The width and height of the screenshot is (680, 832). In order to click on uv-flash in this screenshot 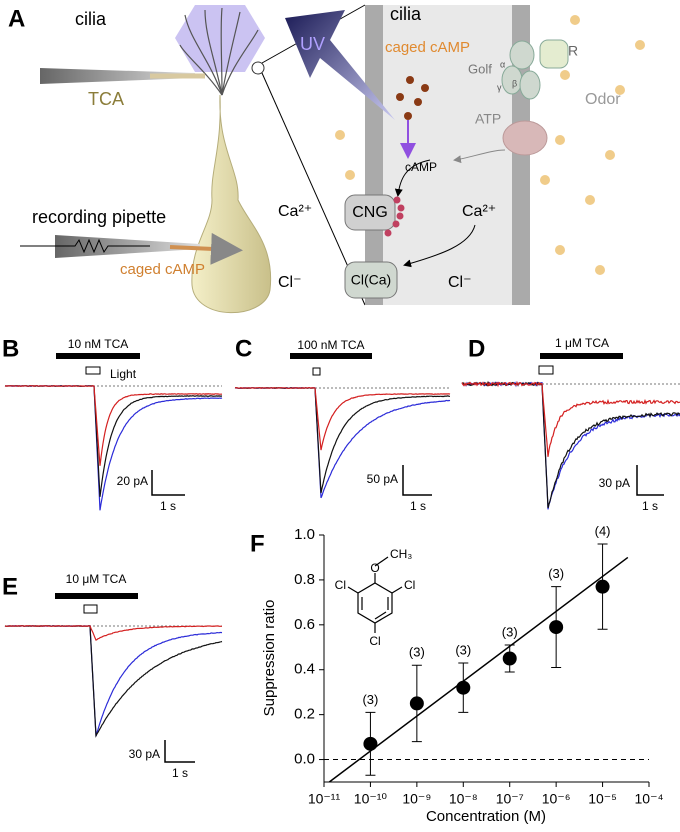, I will do `click(340, 65)`.